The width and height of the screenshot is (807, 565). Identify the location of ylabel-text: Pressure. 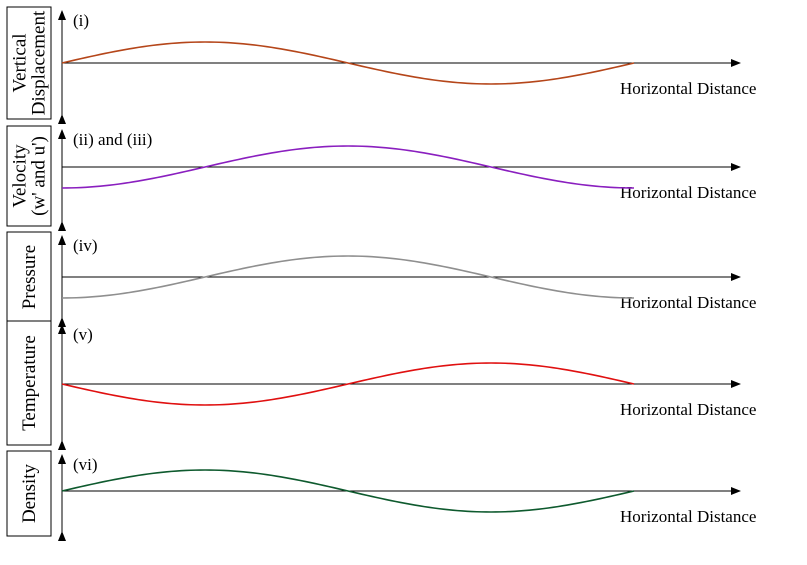
(29, 277).